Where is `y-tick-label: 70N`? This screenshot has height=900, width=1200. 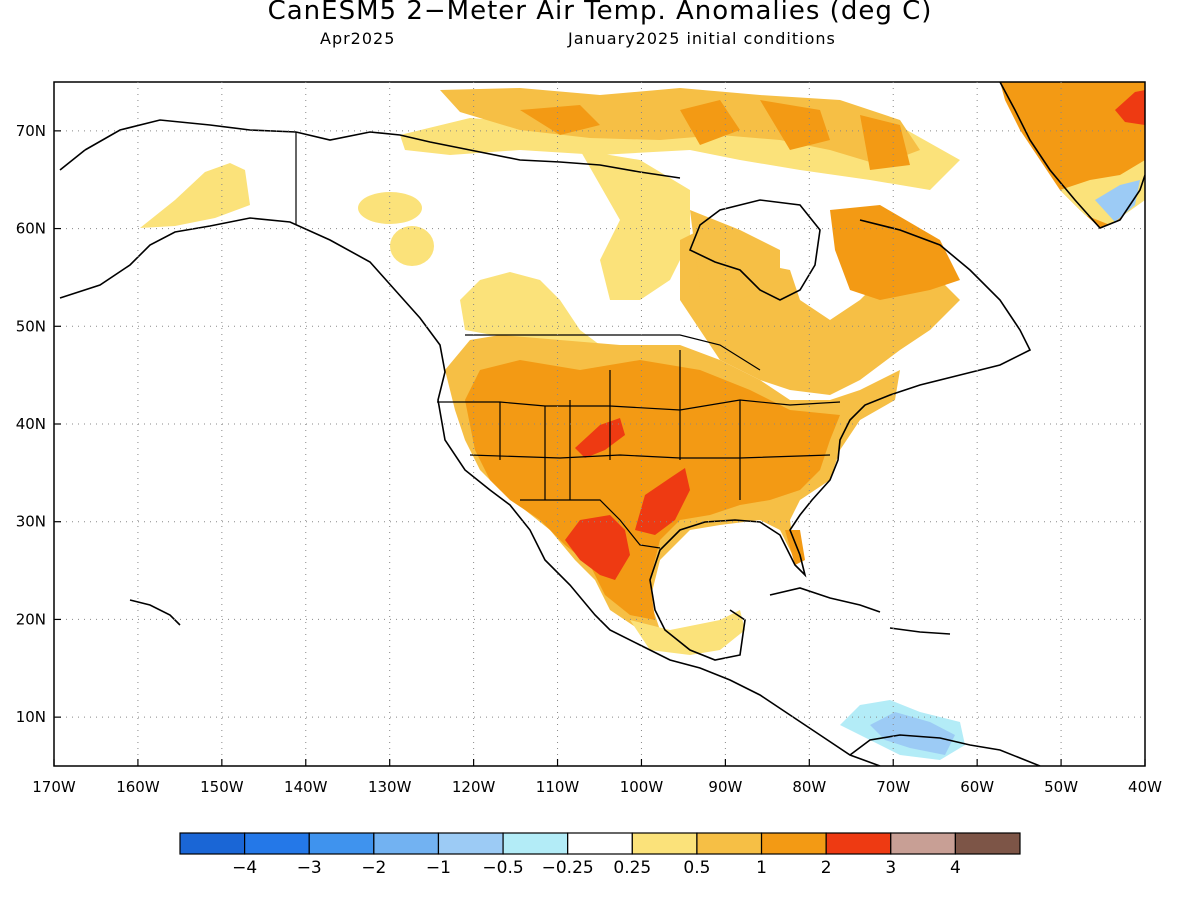
y-tick-label: 70N is located at coordinates (31, 131).